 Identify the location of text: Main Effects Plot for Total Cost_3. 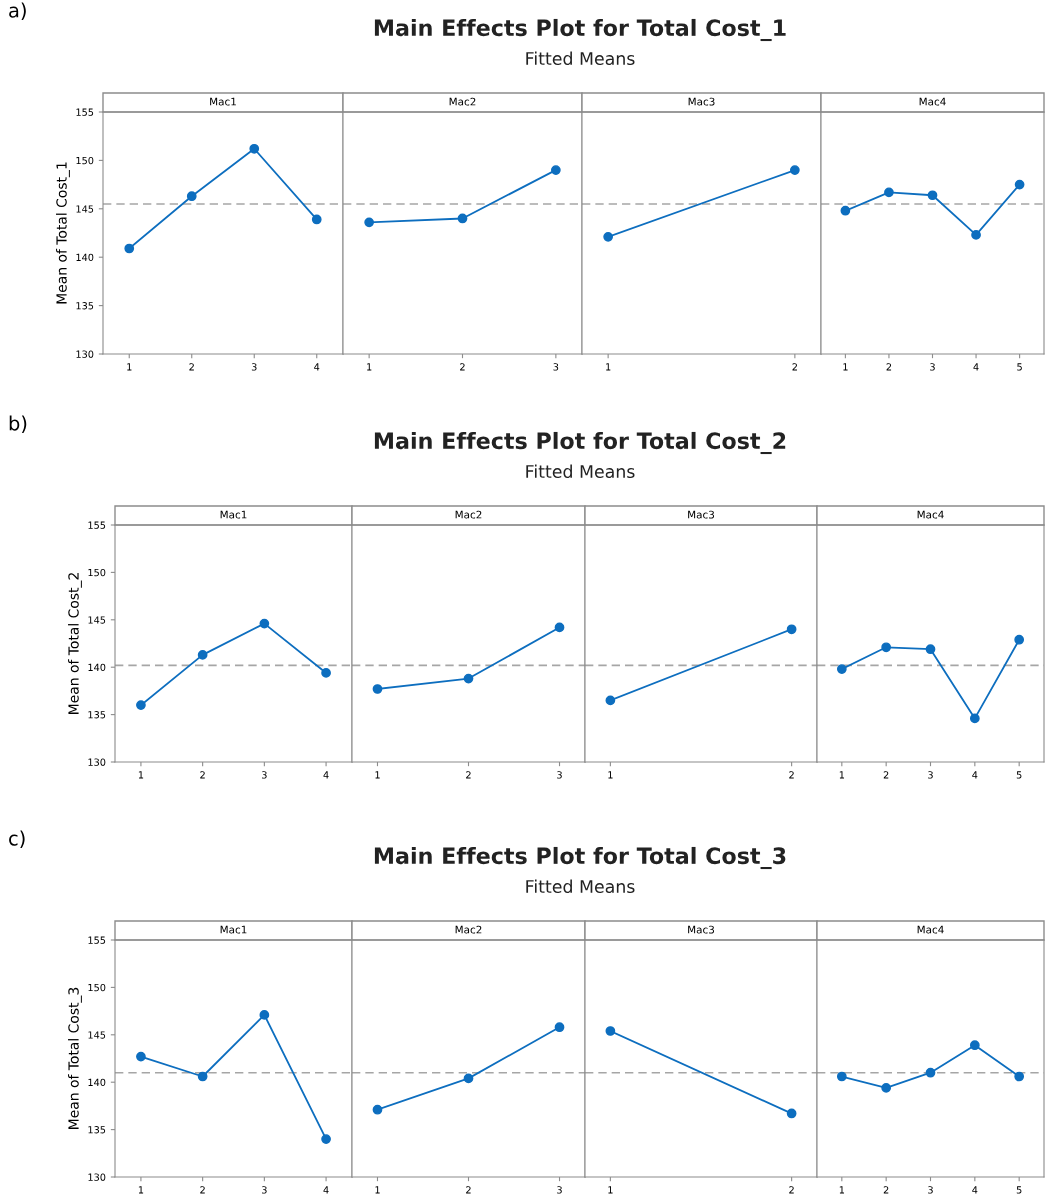
(580, 858).